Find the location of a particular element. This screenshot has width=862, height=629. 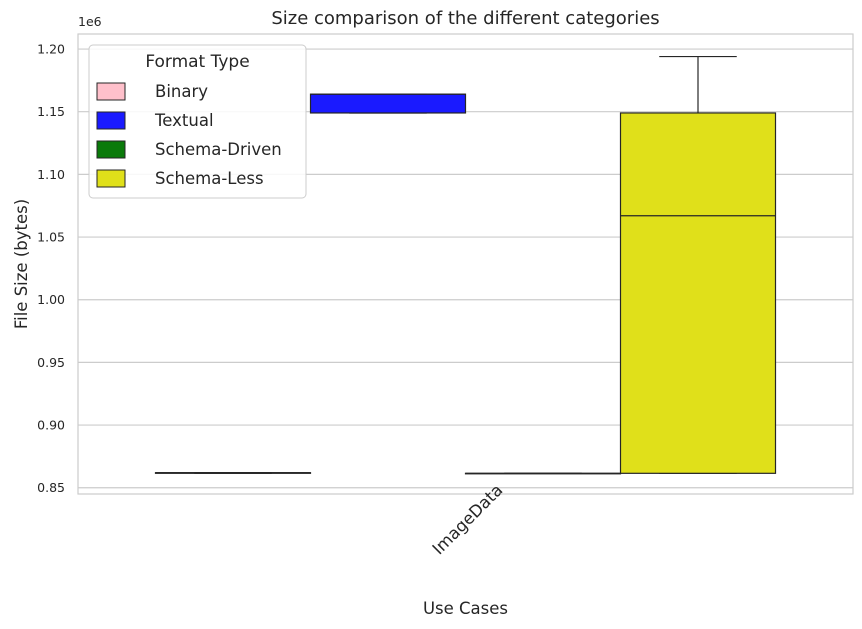

y-axis-ticks: 0.85 0.90 0.95 1.00 1.05 1.10 1.15 1.20 is located at coordinates (51, 269).